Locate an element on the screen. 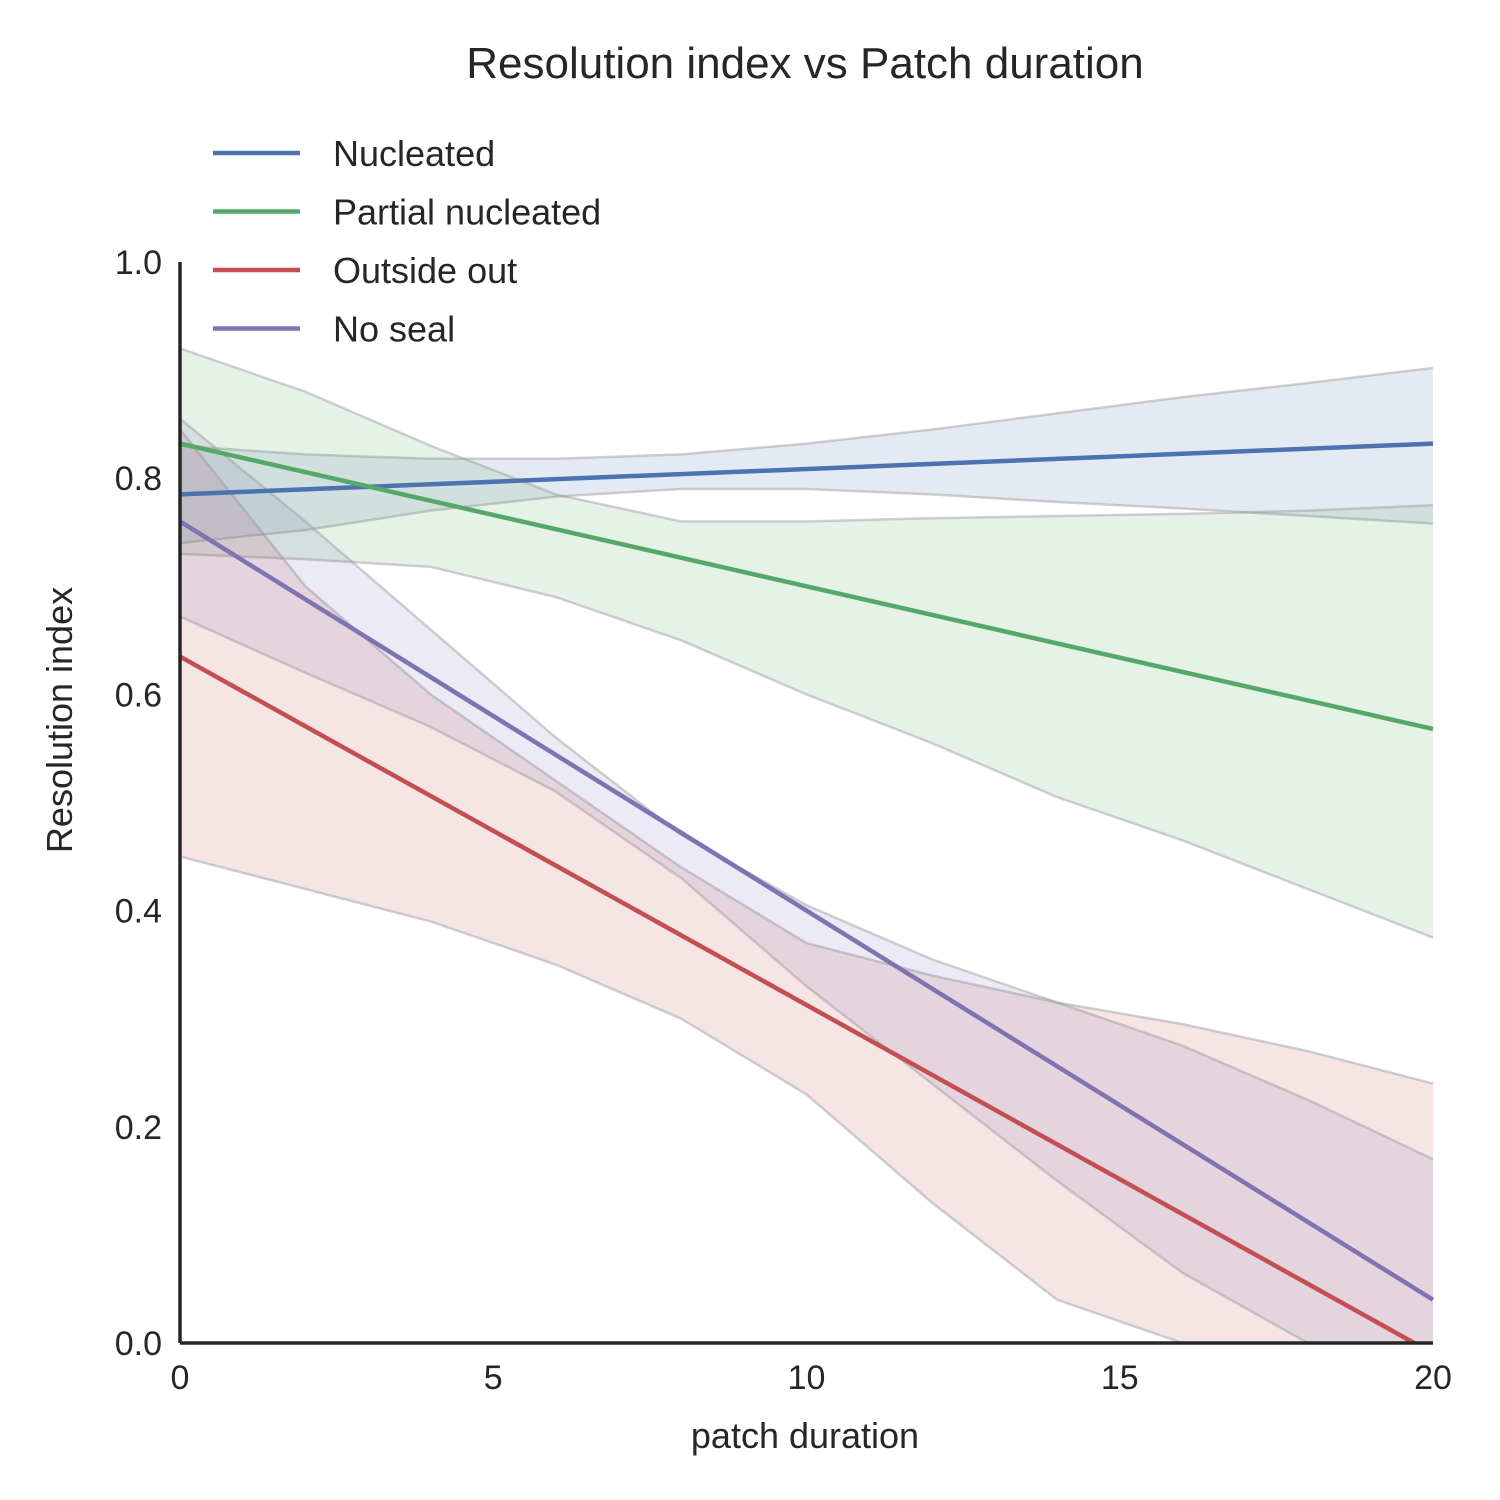  x-tick-label: 20 is located at coordinates (1433, 1378).